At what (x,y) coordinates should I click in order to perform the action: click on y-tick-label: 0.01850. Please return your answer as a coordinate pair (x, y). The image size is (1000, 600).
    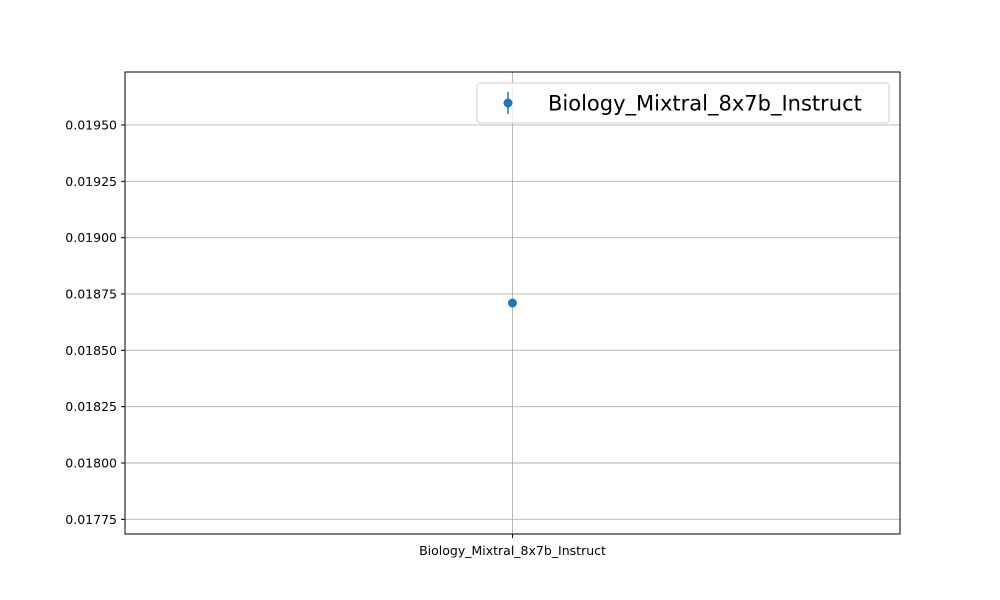
    Looking at the image, I should click on (91, 350).